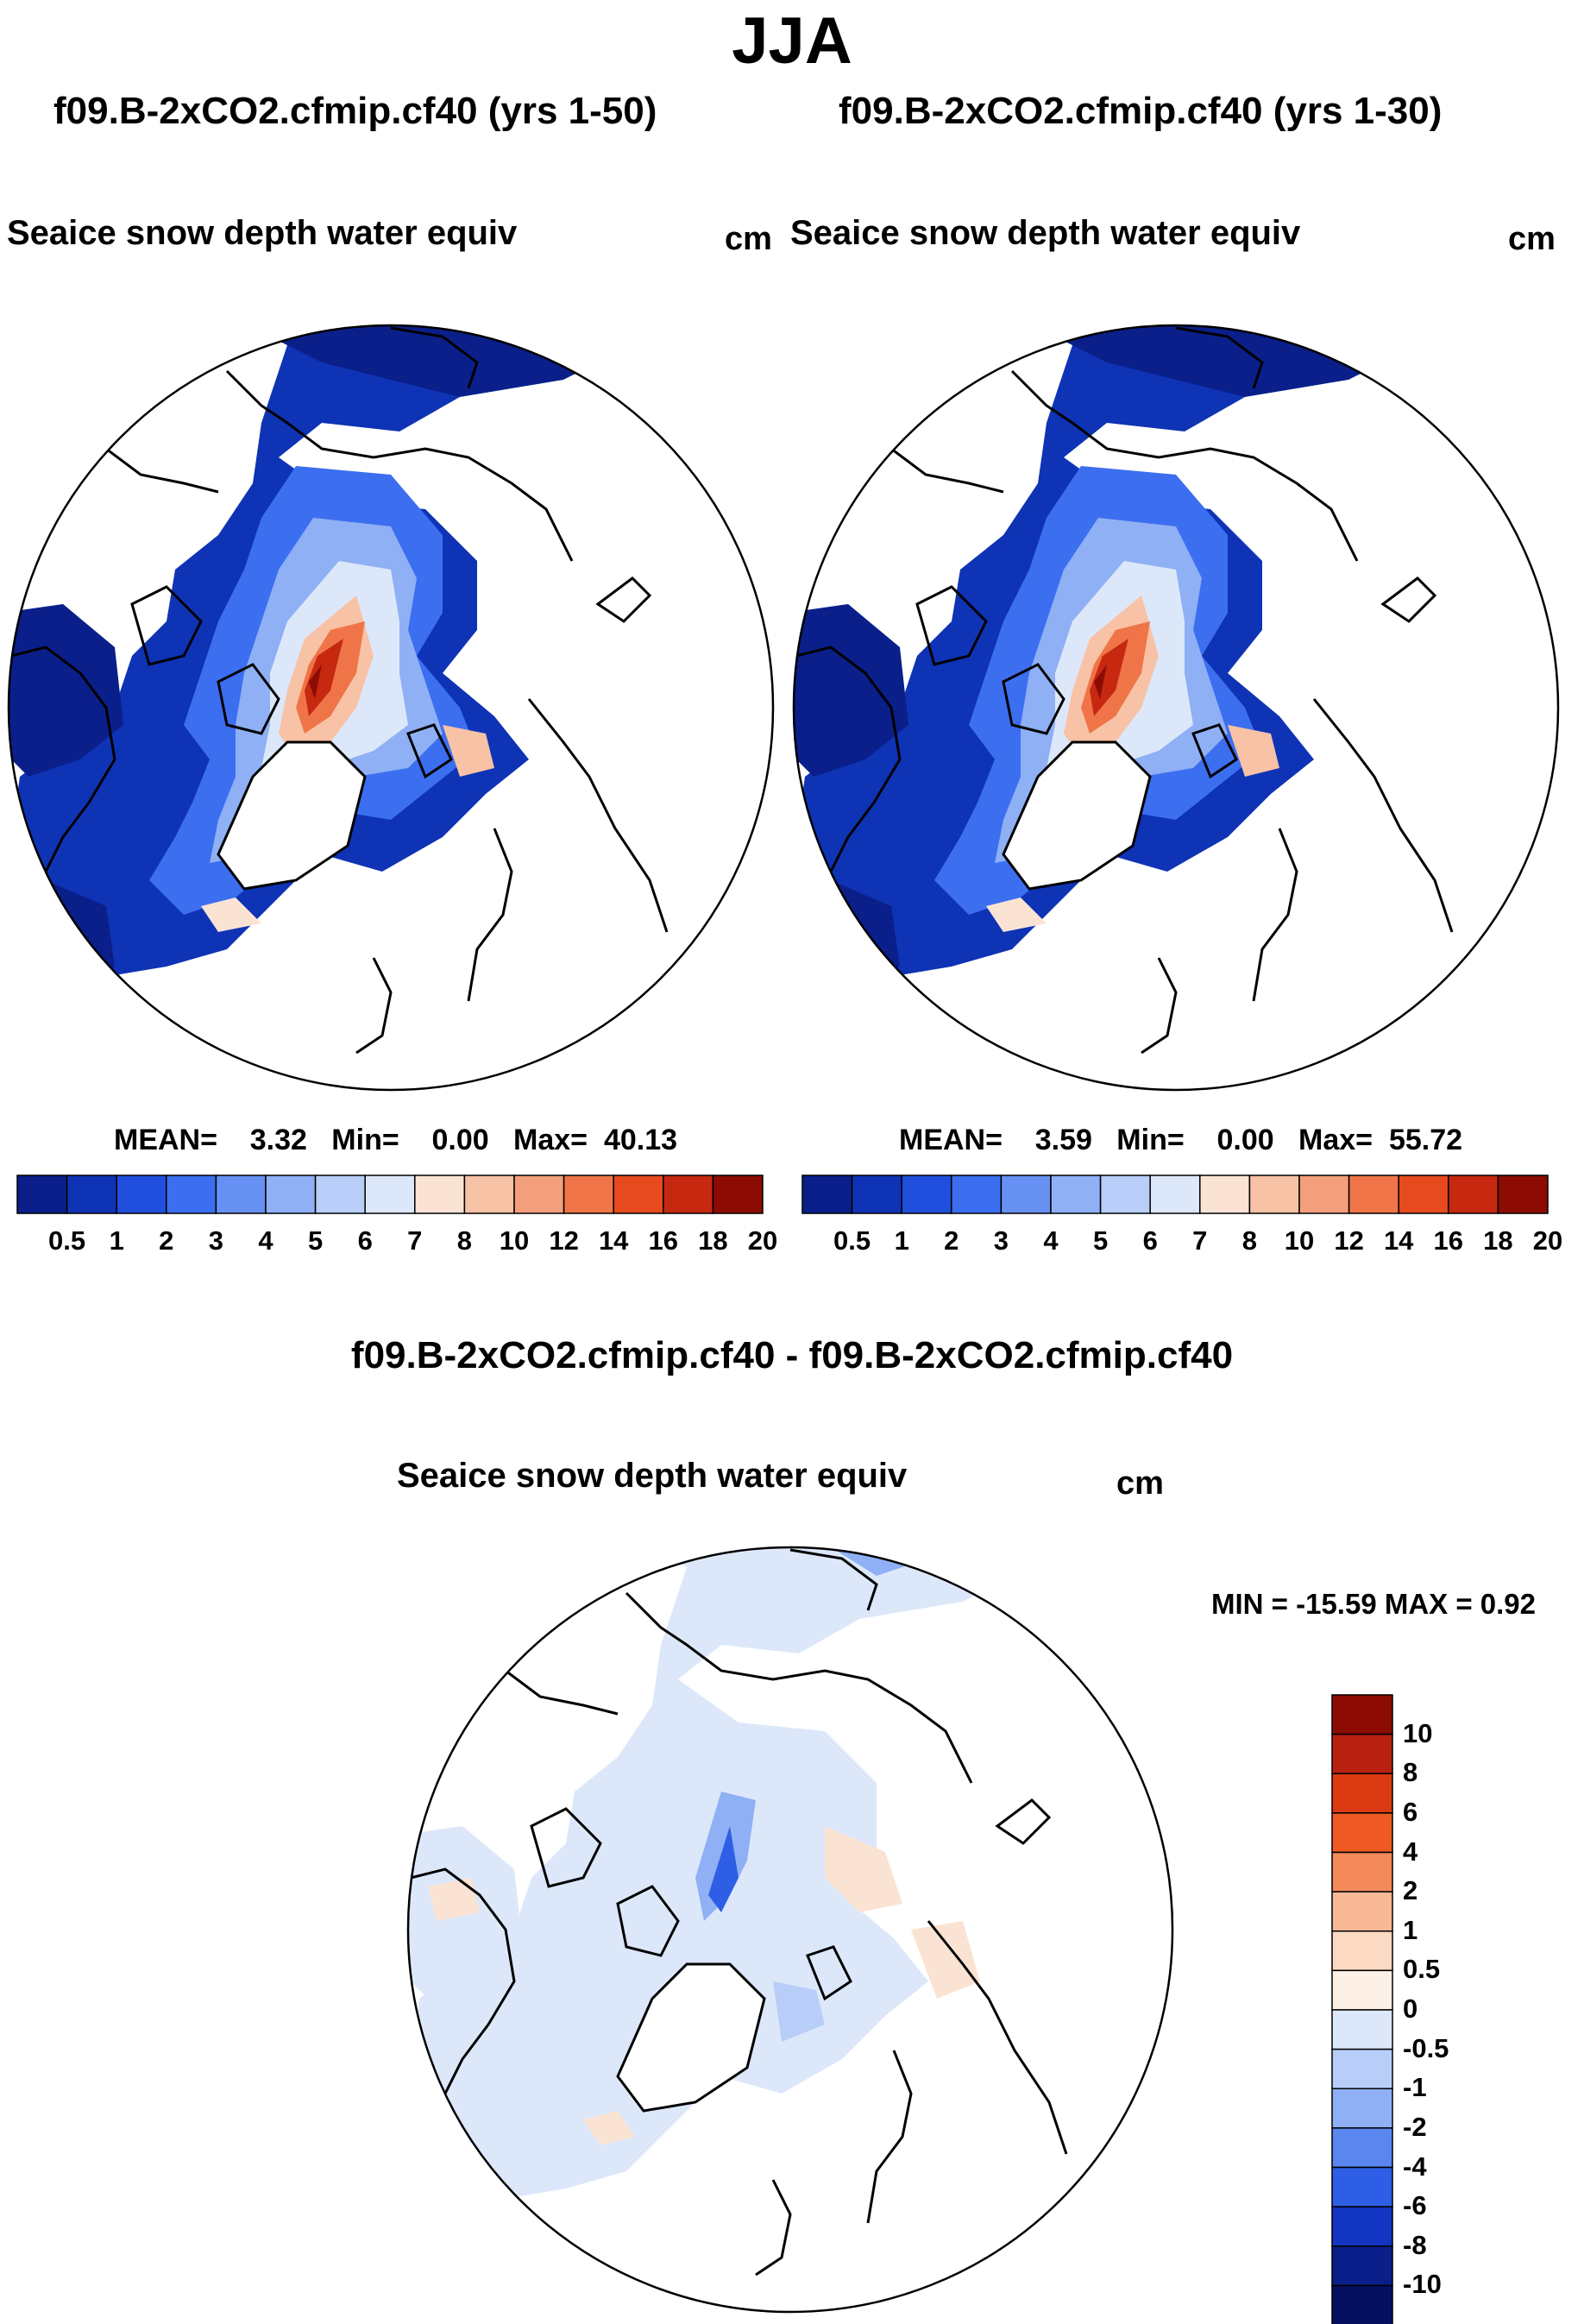  What do you see at coordinates (1415, 2087) in the screenshot?
I see `colorbar-tick-label: -1` at bounding box center [1415, 2087].